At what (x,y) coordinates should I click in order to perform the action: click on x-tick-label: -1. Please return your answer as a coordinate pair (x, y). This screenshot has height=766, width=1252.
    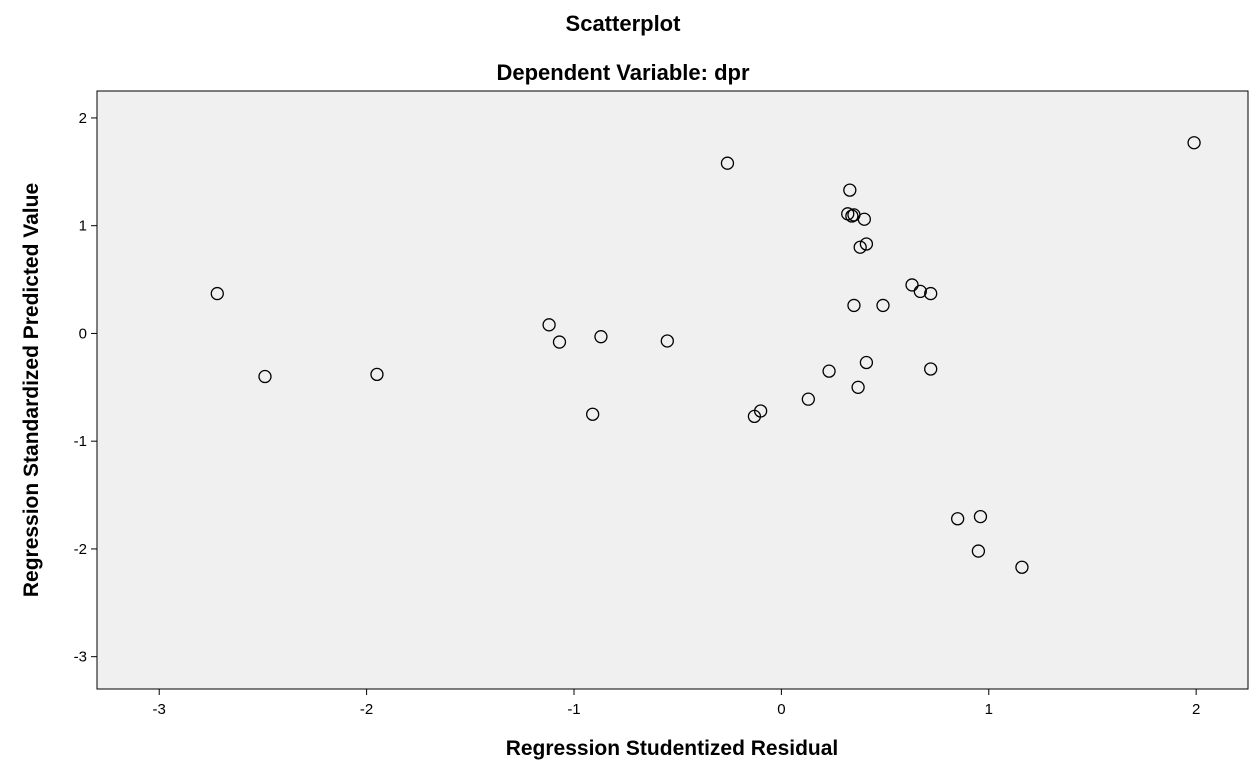
    Looking at the image, I should click on (573, 709).